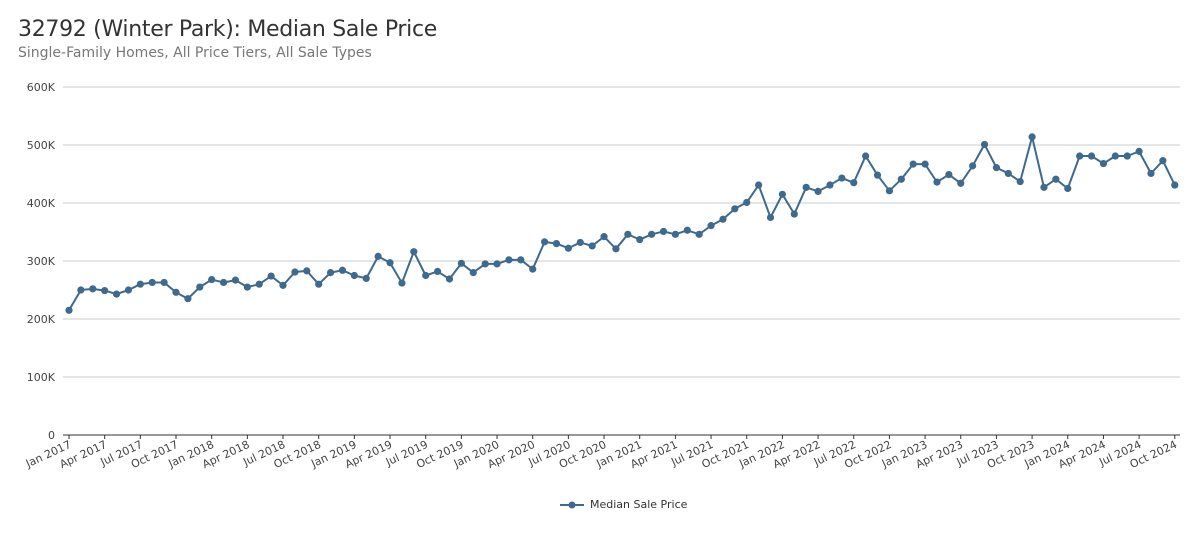 This screenshot has width=1200, height=550. I want to click on legend: Median Sale Price, so click(623, 504).